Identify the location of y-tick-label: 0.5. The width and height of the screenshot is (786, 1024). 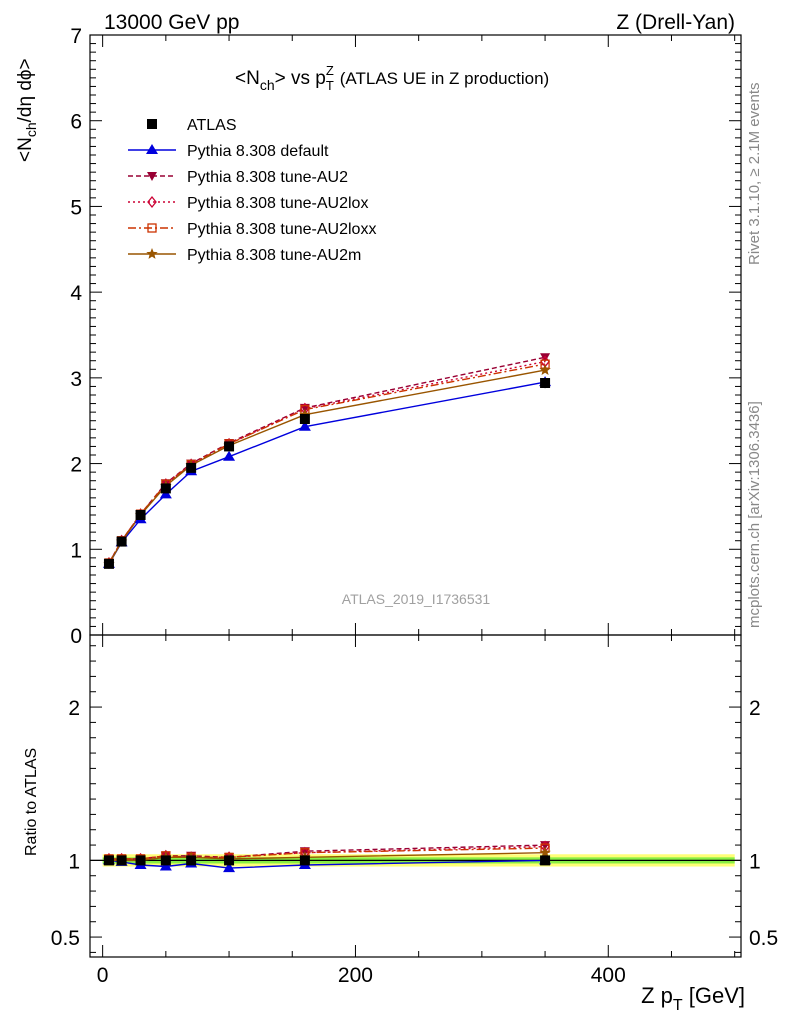
(65, 938).